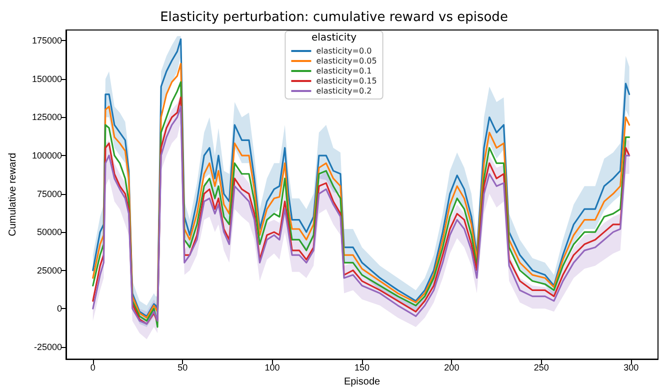  I want to click on x-tick-label: 100, so click(272, 367).